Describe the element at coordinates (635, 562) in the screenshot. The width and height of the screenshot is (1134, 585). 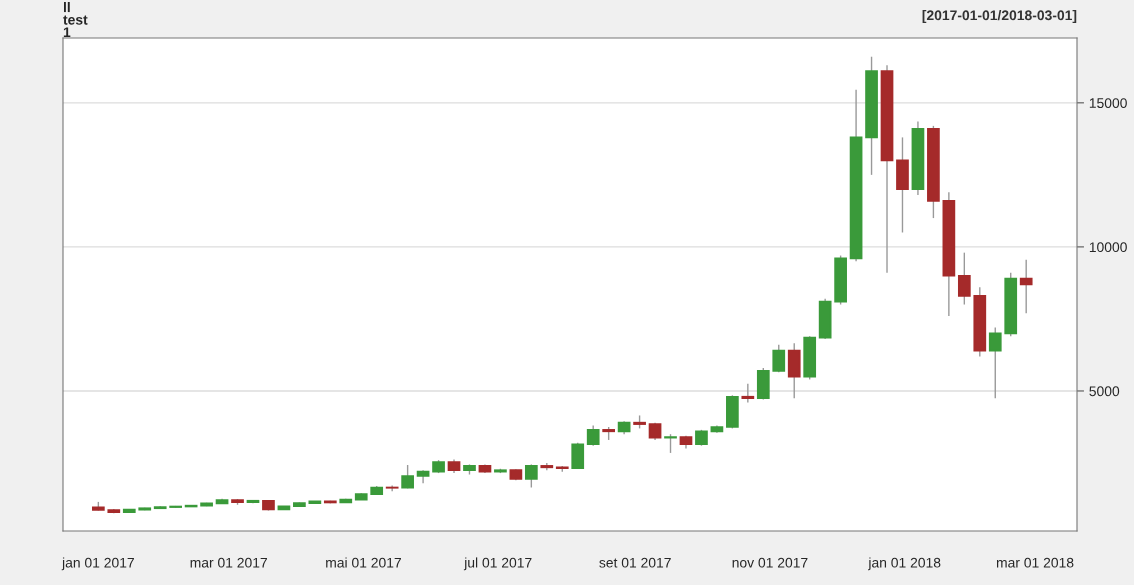
I see `x-tick-label: set 01 2017` at that location.